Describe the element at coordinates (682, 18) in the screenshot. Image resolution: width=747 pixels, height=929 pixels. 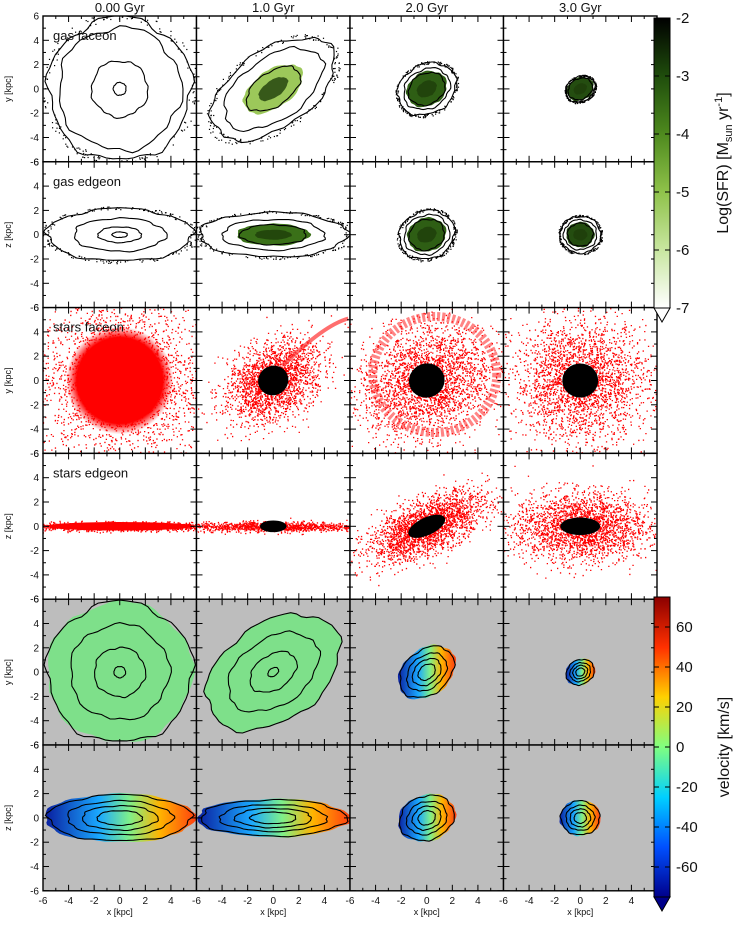
I see `colorbar-tick-label: -2` at that location.